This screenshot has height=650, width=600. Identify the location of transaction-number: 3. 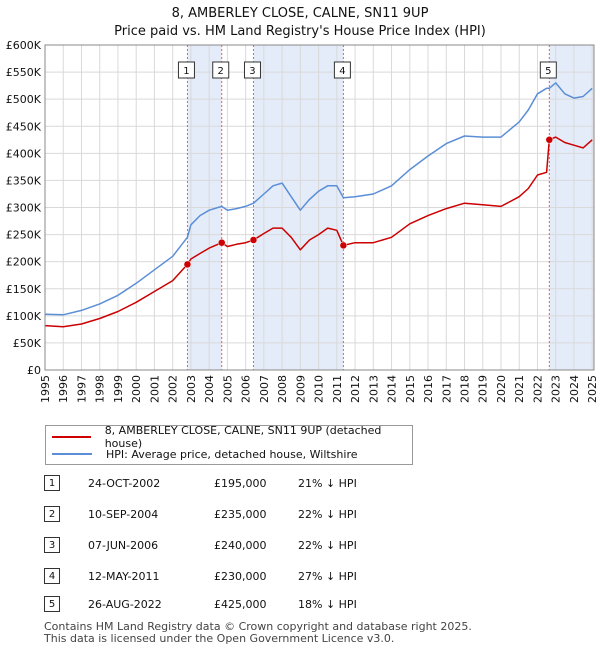
(52, 545).